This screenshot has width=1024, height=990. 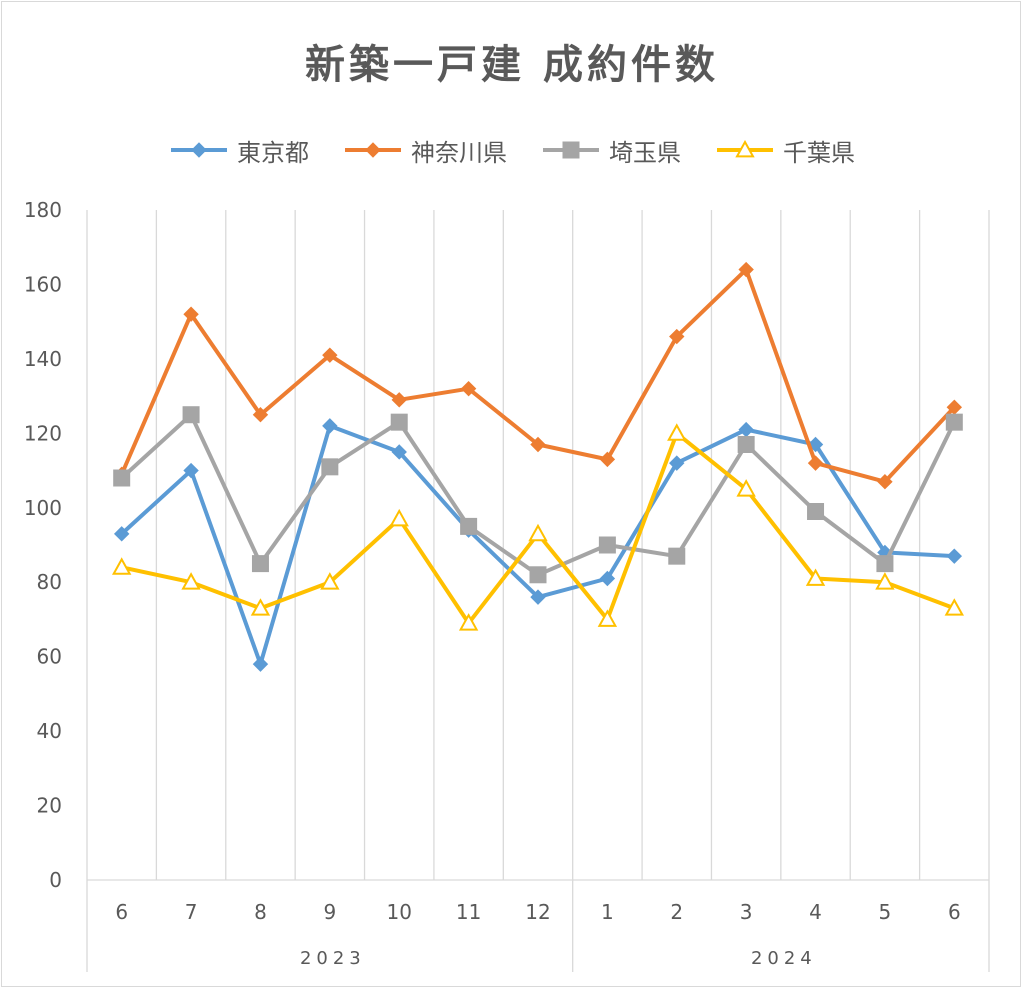 What do you see at coordinates (459, 152) in the screenshot?
I see `legend-label: 神奈川県` at bounding box center [459, 152].